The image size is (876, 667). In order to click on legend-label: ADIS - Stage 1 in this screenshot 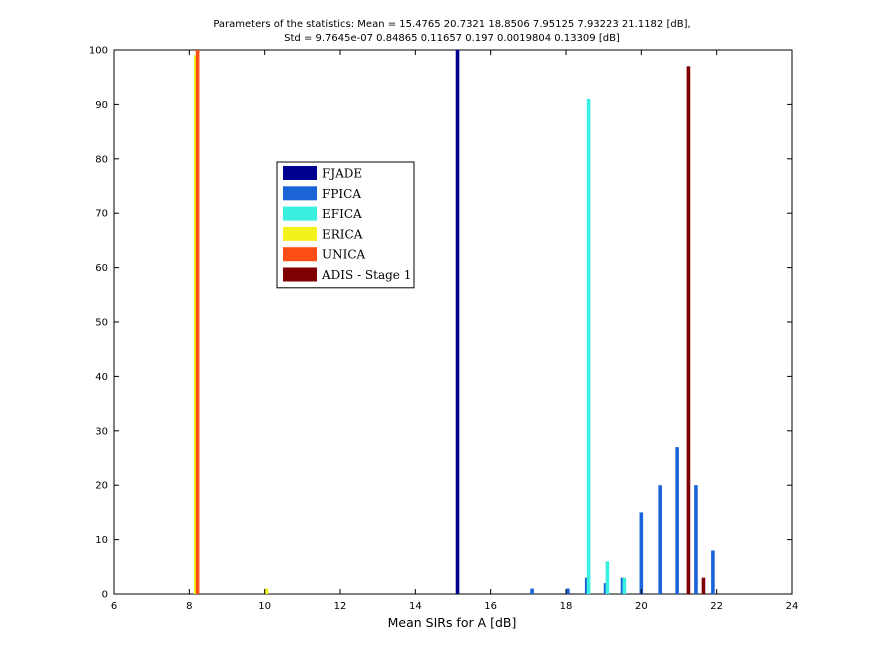, I will do `click(366, 275)`.